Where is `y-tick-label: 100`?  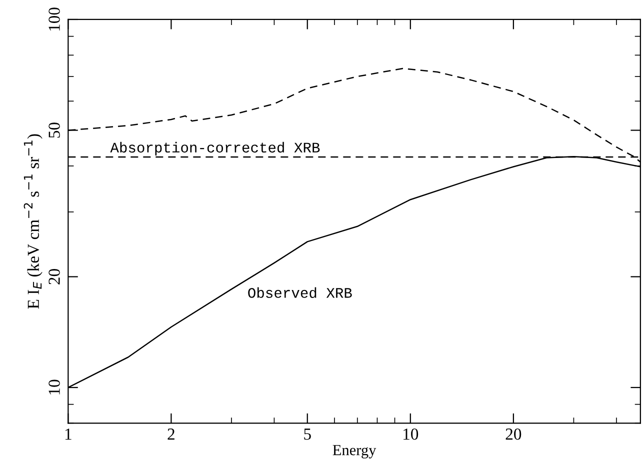
y-tick-label: 100 is located at coordinates (54, 19).